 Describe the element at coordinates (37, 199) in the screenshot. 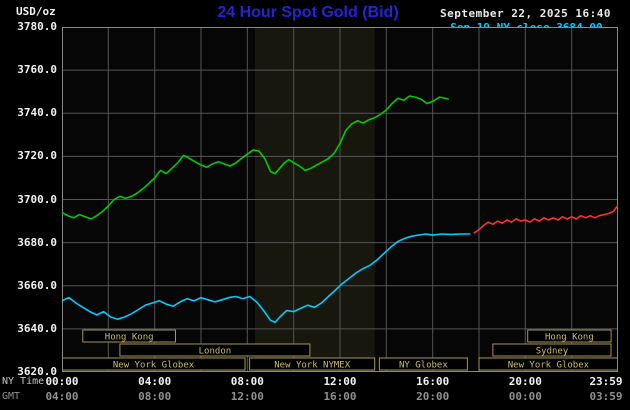

I see `y-tick-label: 3700.0` at that location.